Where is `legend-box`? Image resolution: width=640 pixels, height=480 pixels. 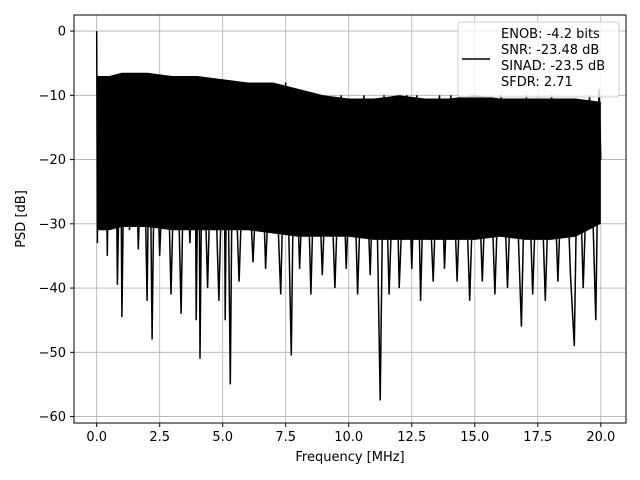 legend-box is located at coordinates (538, 59).